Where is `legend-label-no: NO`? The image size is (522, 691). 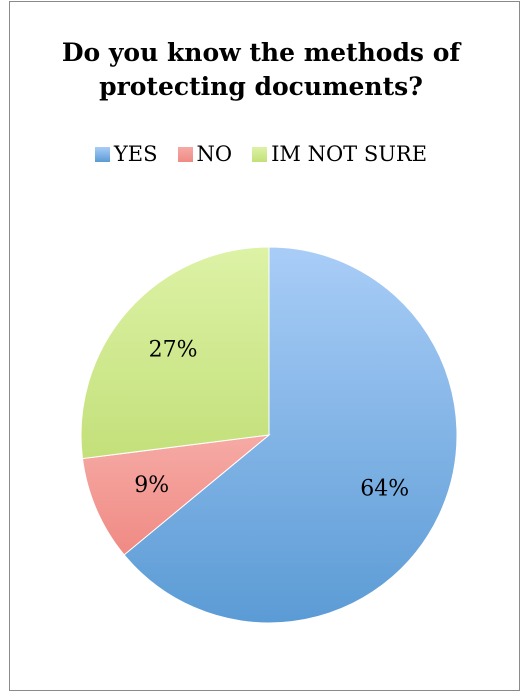 legend-label-no: NO is located at coordinates (214, 154).